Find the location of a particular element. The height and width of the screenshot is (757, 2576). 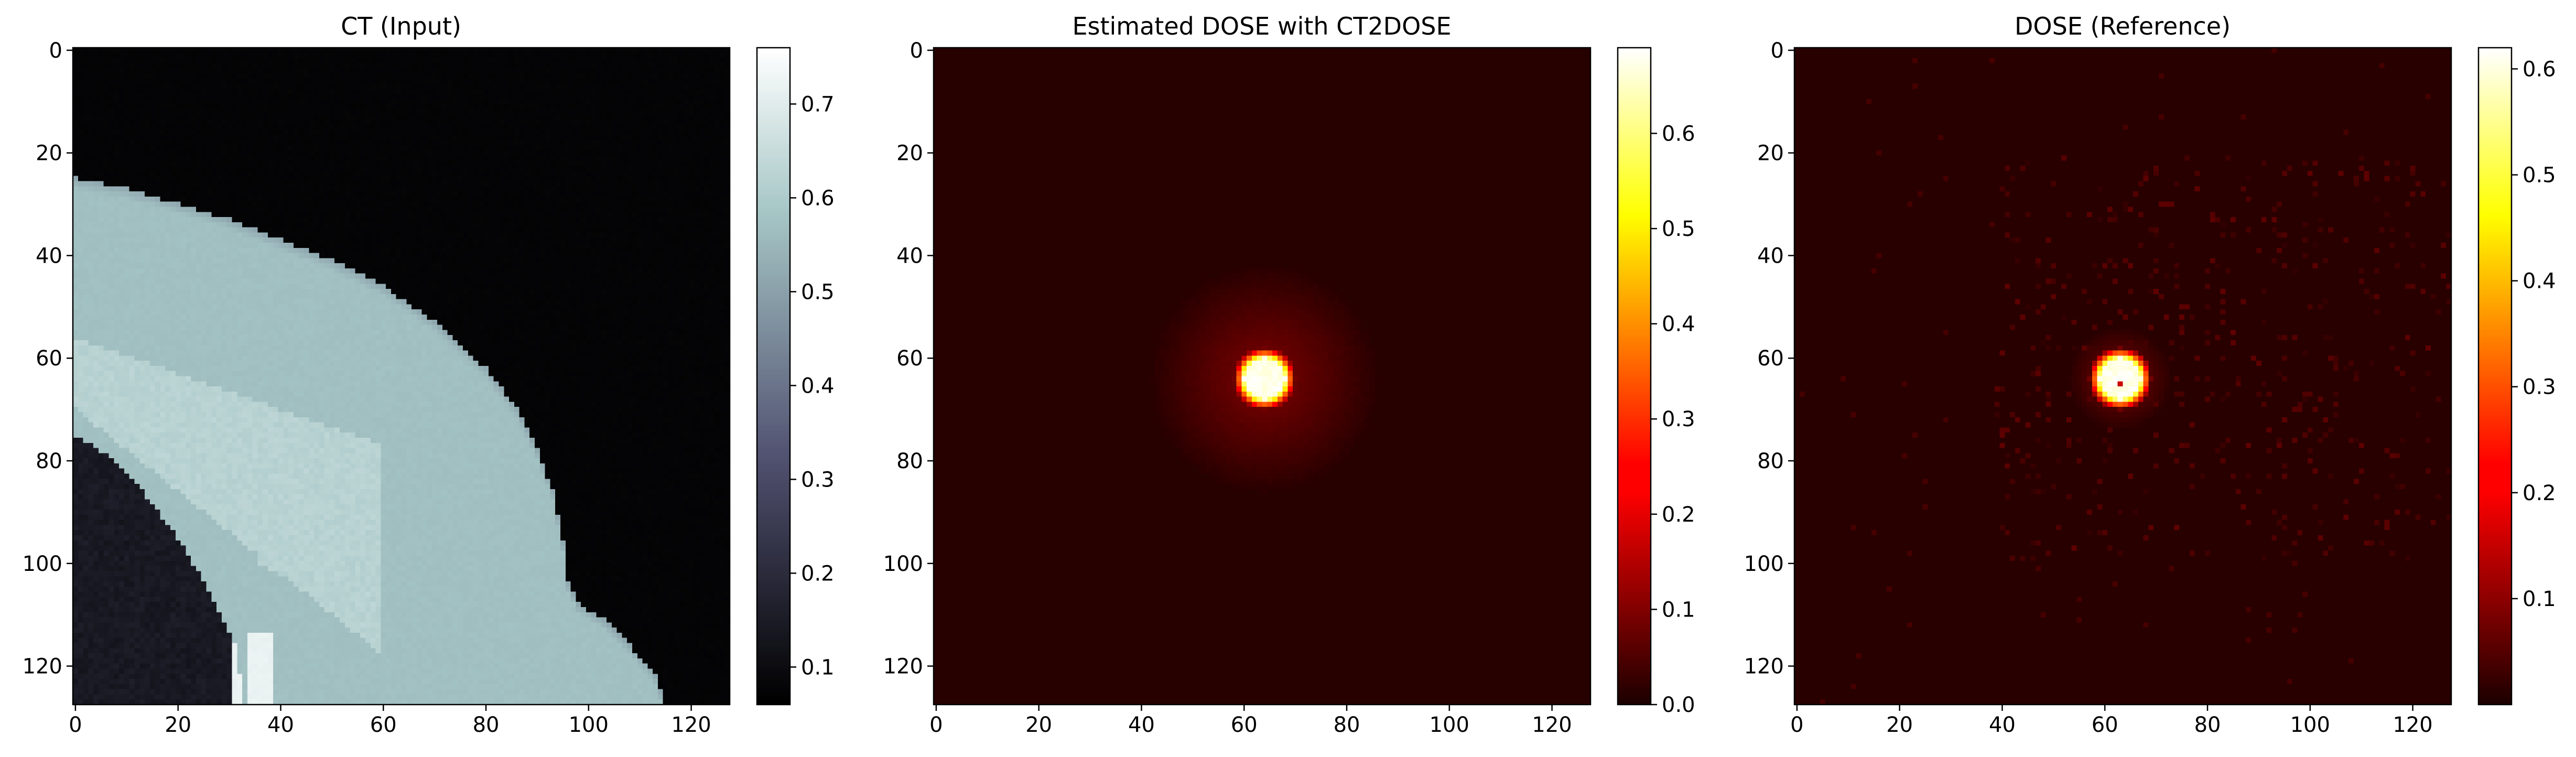

x-ticks-ct: 0 20 40 60 80 100 120 is located at coordinates (390, 721).